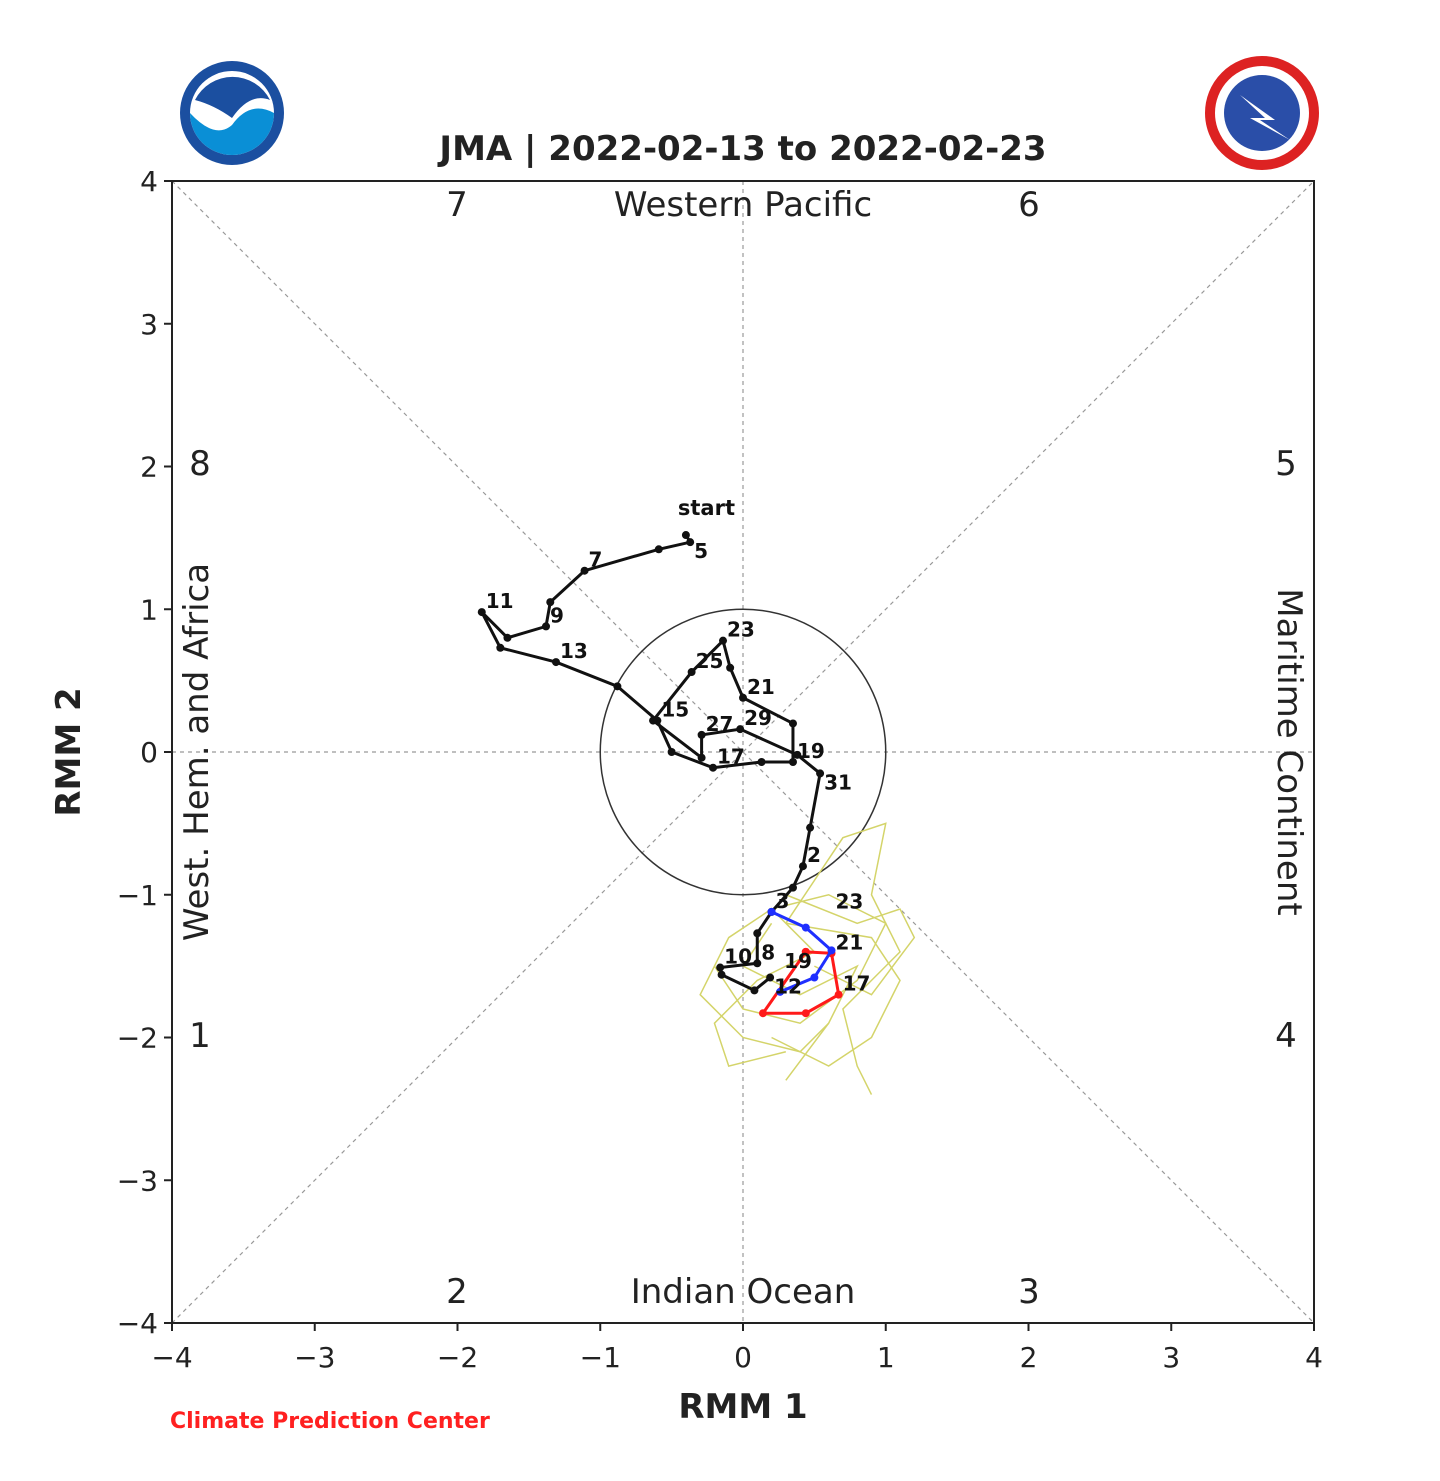 The width and height of the screenshot is (1440, 1481). Describe the element at coordinates (706, 508) in the screenshot. I see `start-label: start` at that location.